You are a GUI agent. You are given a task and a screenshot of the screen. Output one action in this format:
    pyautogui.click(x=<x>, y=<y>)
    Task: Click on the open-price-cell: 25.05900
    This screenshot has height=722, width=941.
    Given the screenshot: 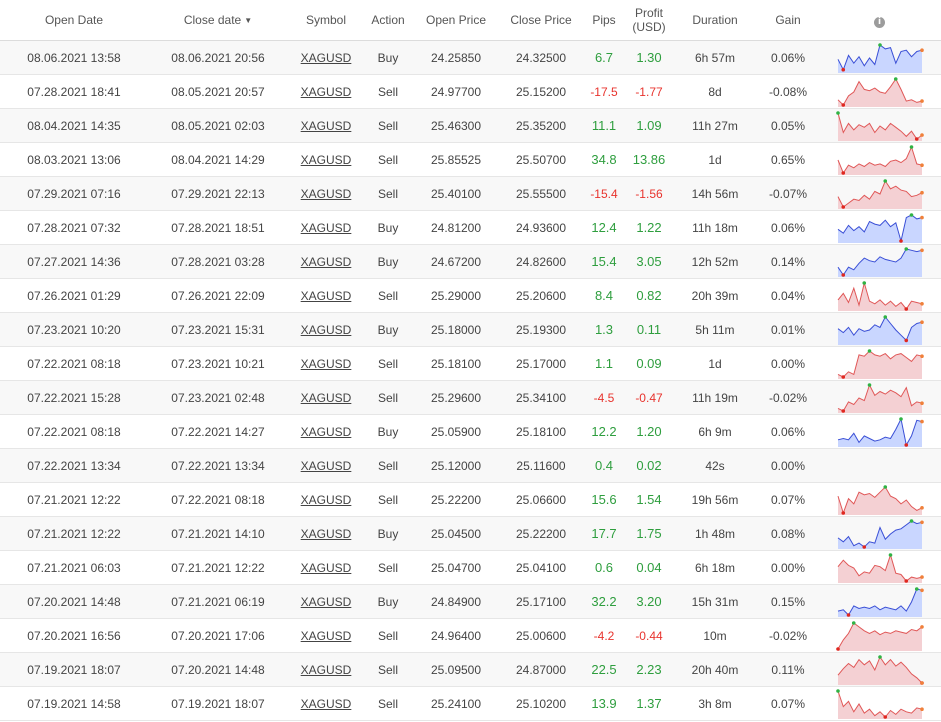 What is the action you would take?
    pyautogui.click(x=456, y=431)
    